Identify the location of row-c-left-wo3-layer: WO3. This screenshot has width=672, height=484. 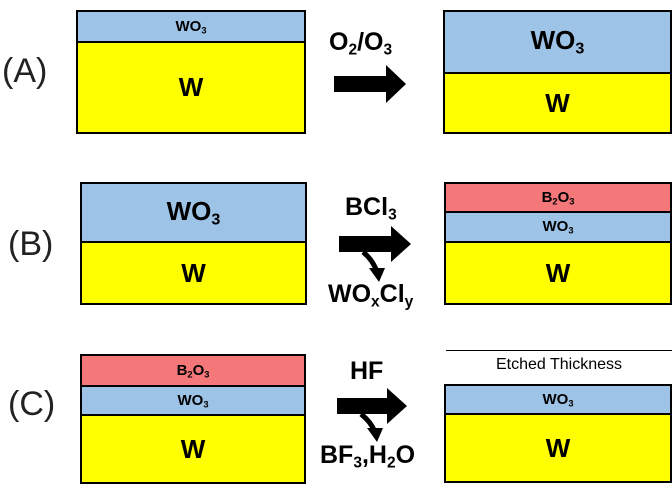
(193, 400).